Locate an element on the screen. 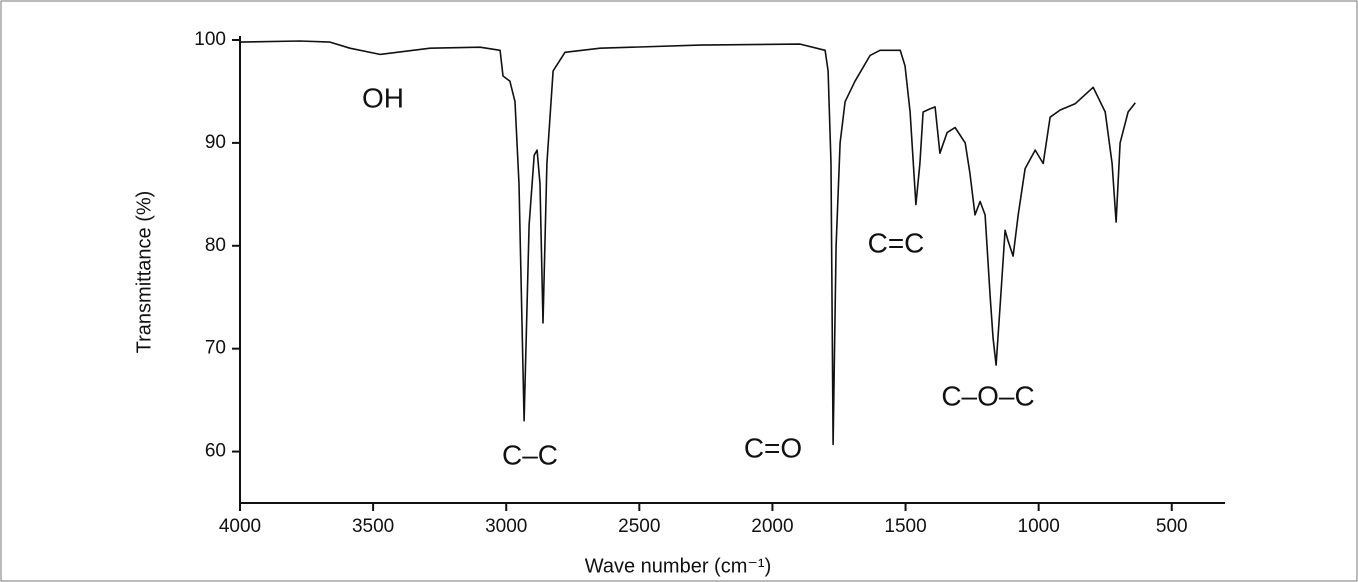 The image size is (1358, 582). x-tick-label: 2500 is located at coordinates (639, 526).